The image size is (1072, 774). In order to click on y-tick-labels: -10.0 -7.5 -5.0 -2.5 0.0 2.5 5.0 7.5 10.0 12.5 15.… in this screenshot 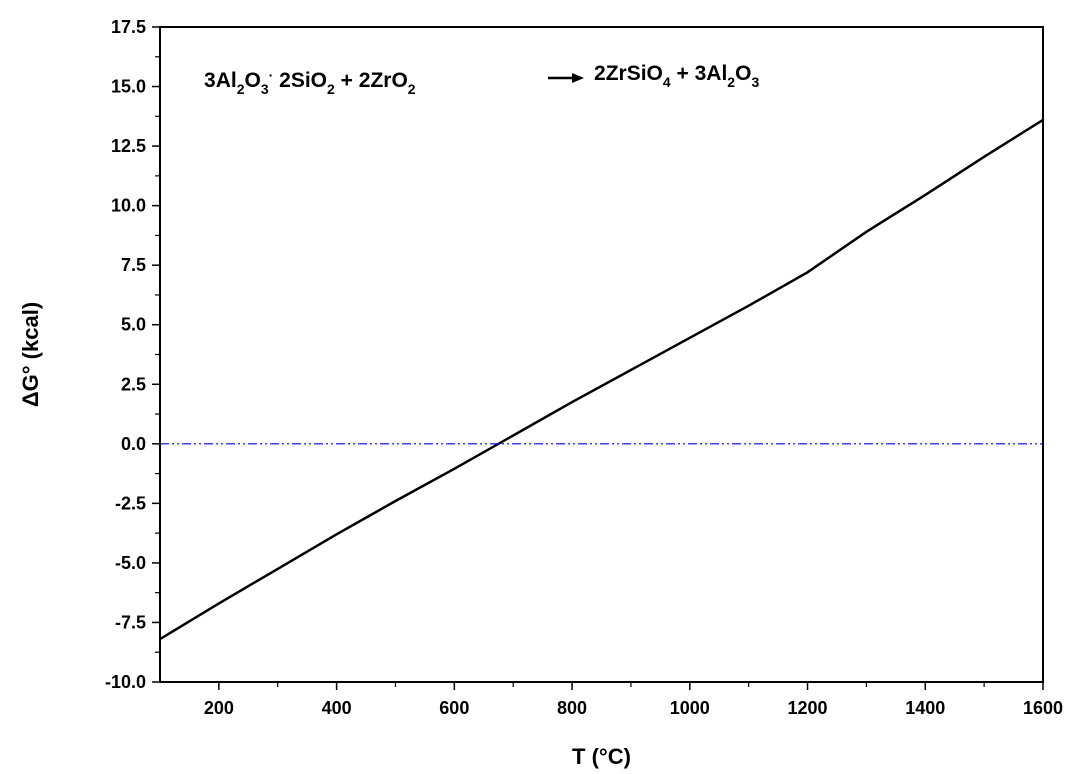, I will do `click(125, 354)`.